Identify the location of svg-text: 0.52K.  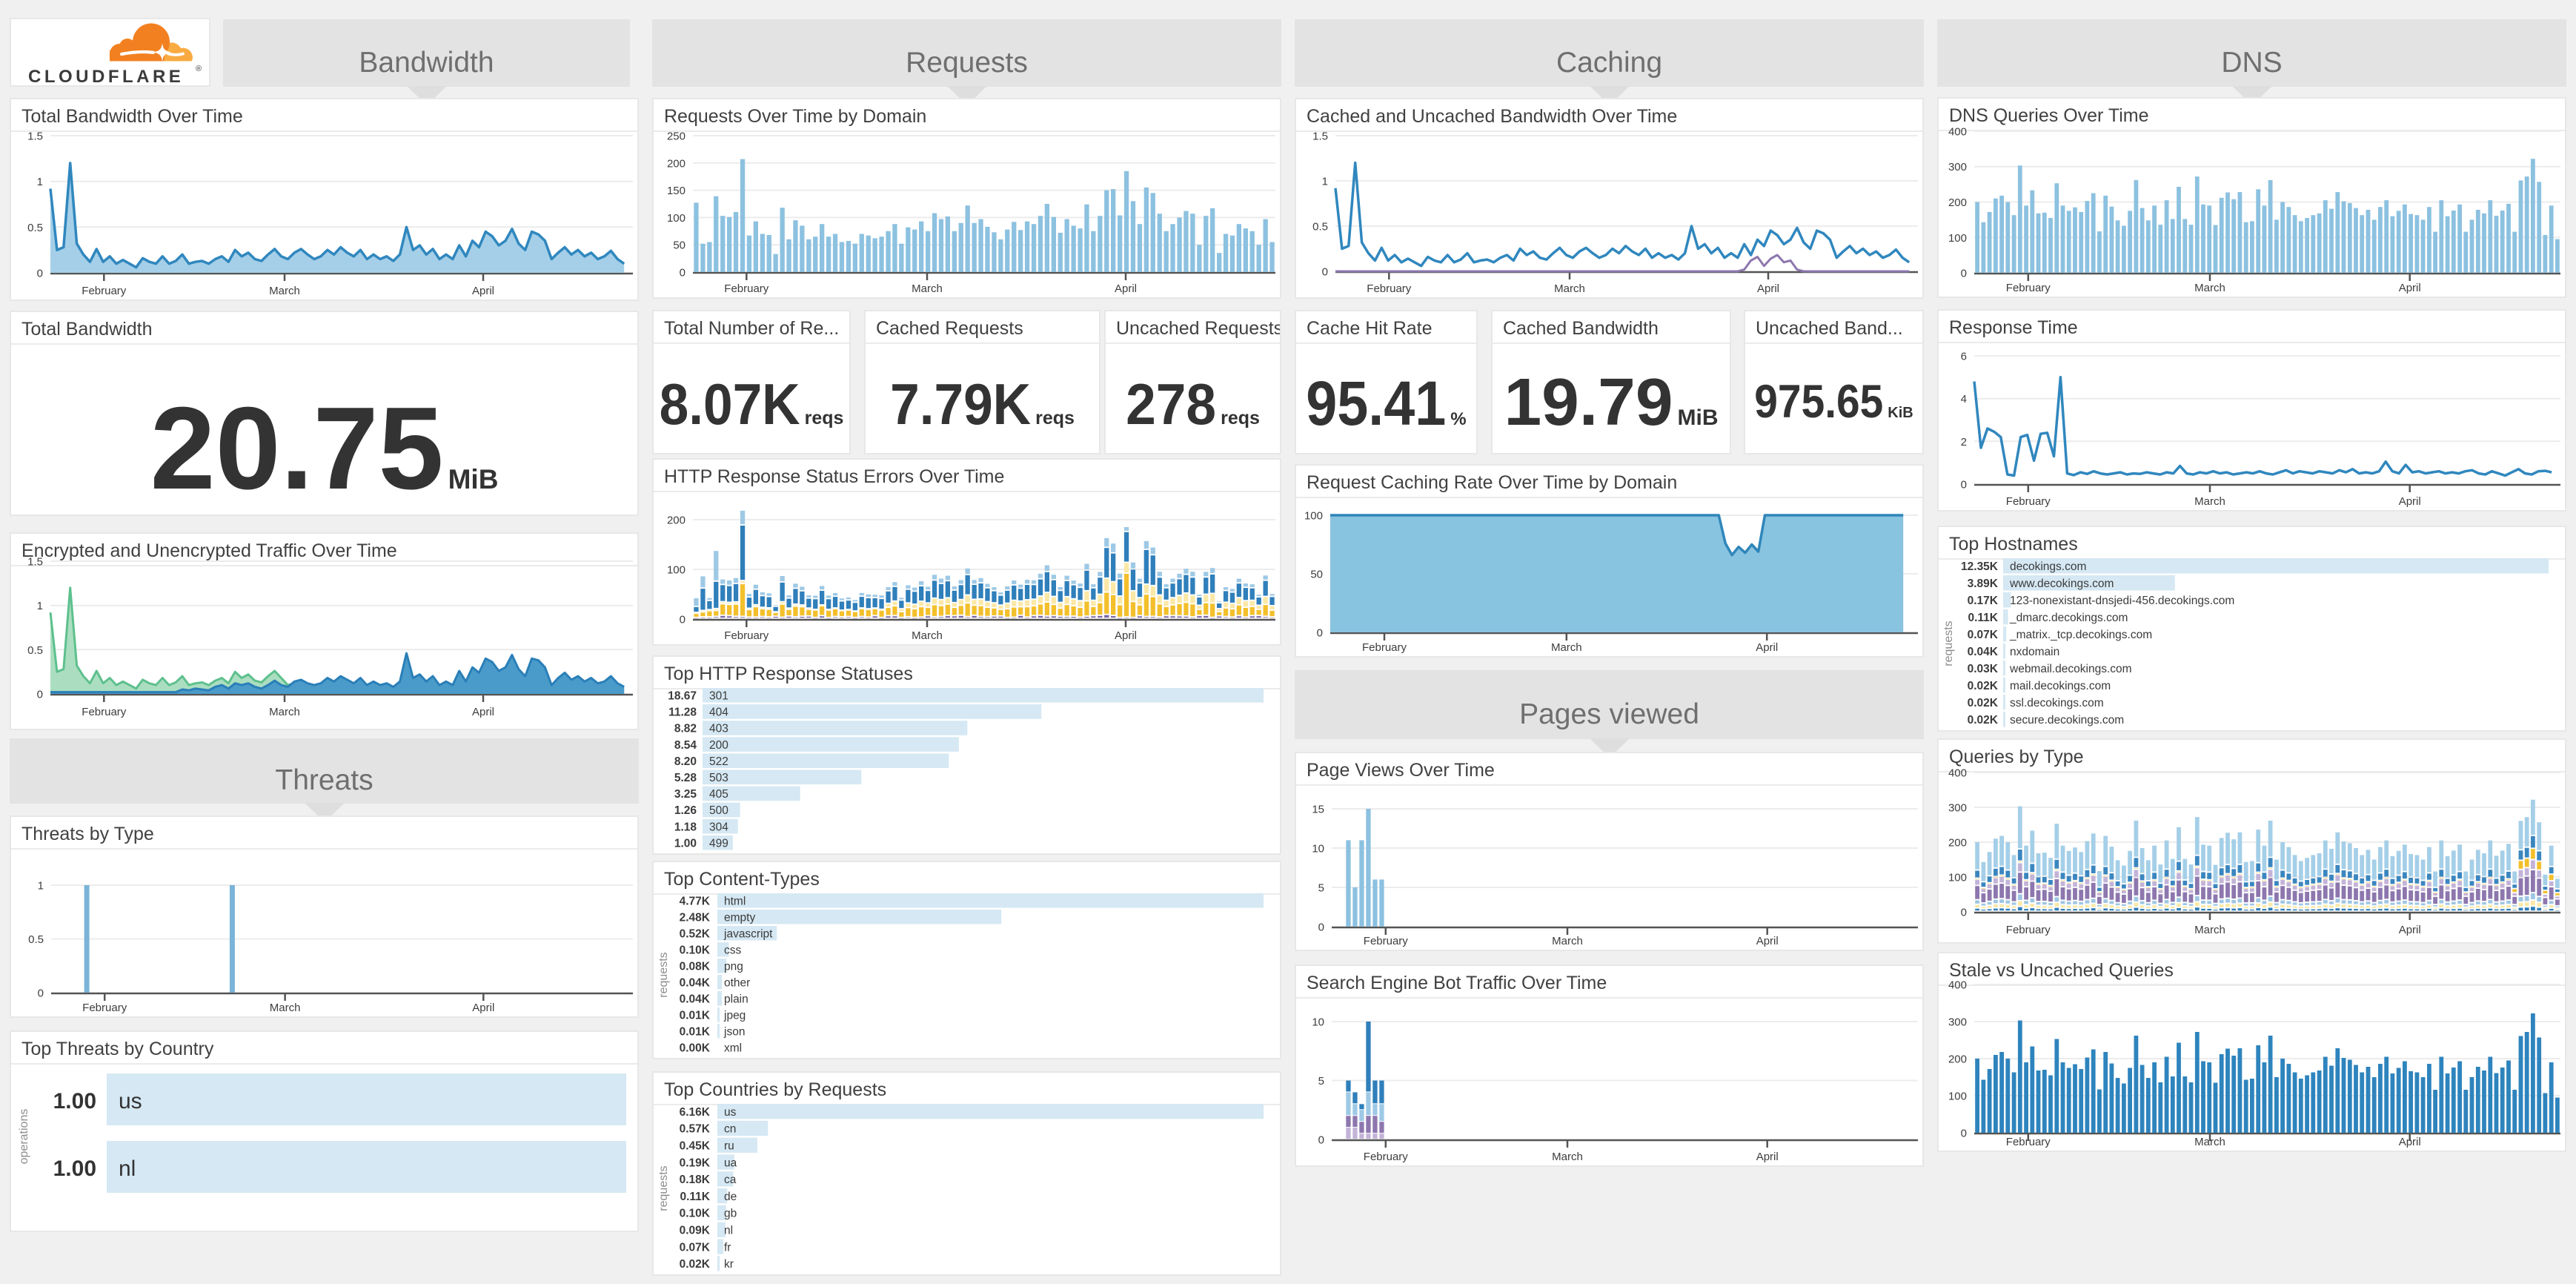
(695, 934).